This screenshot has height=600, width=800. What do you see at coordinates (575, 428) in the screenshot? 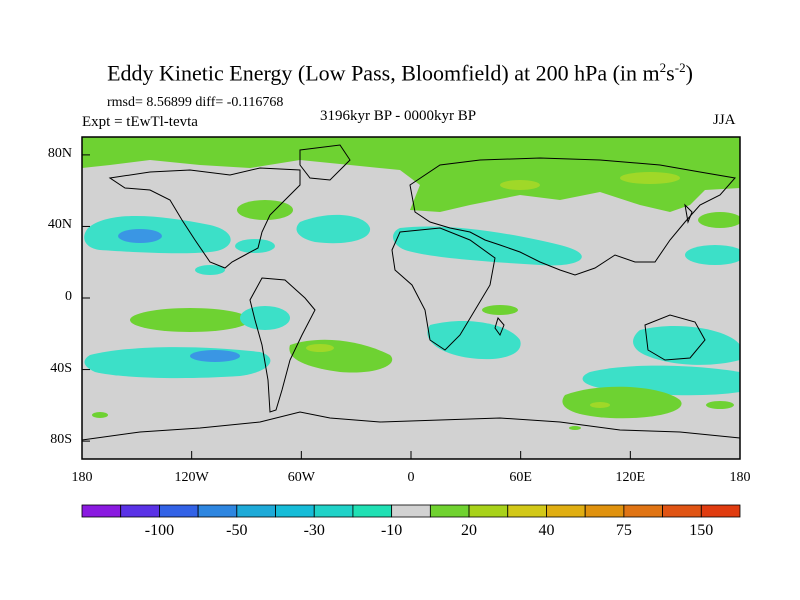
I see `field-sh-green7` at bounding box center [575, 428].